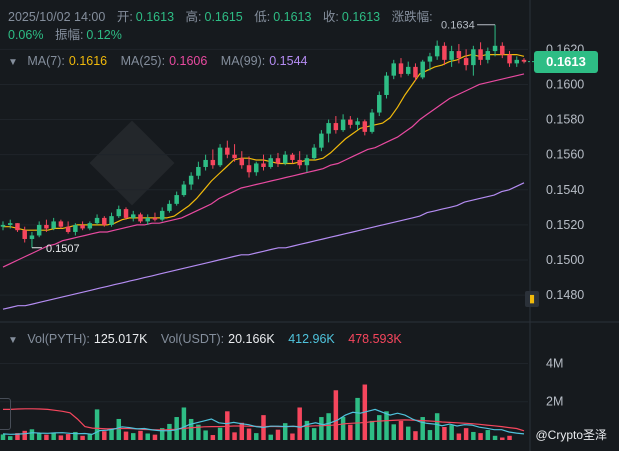  I want to click on y-tick-label: 0.1500, so click(565, 260).